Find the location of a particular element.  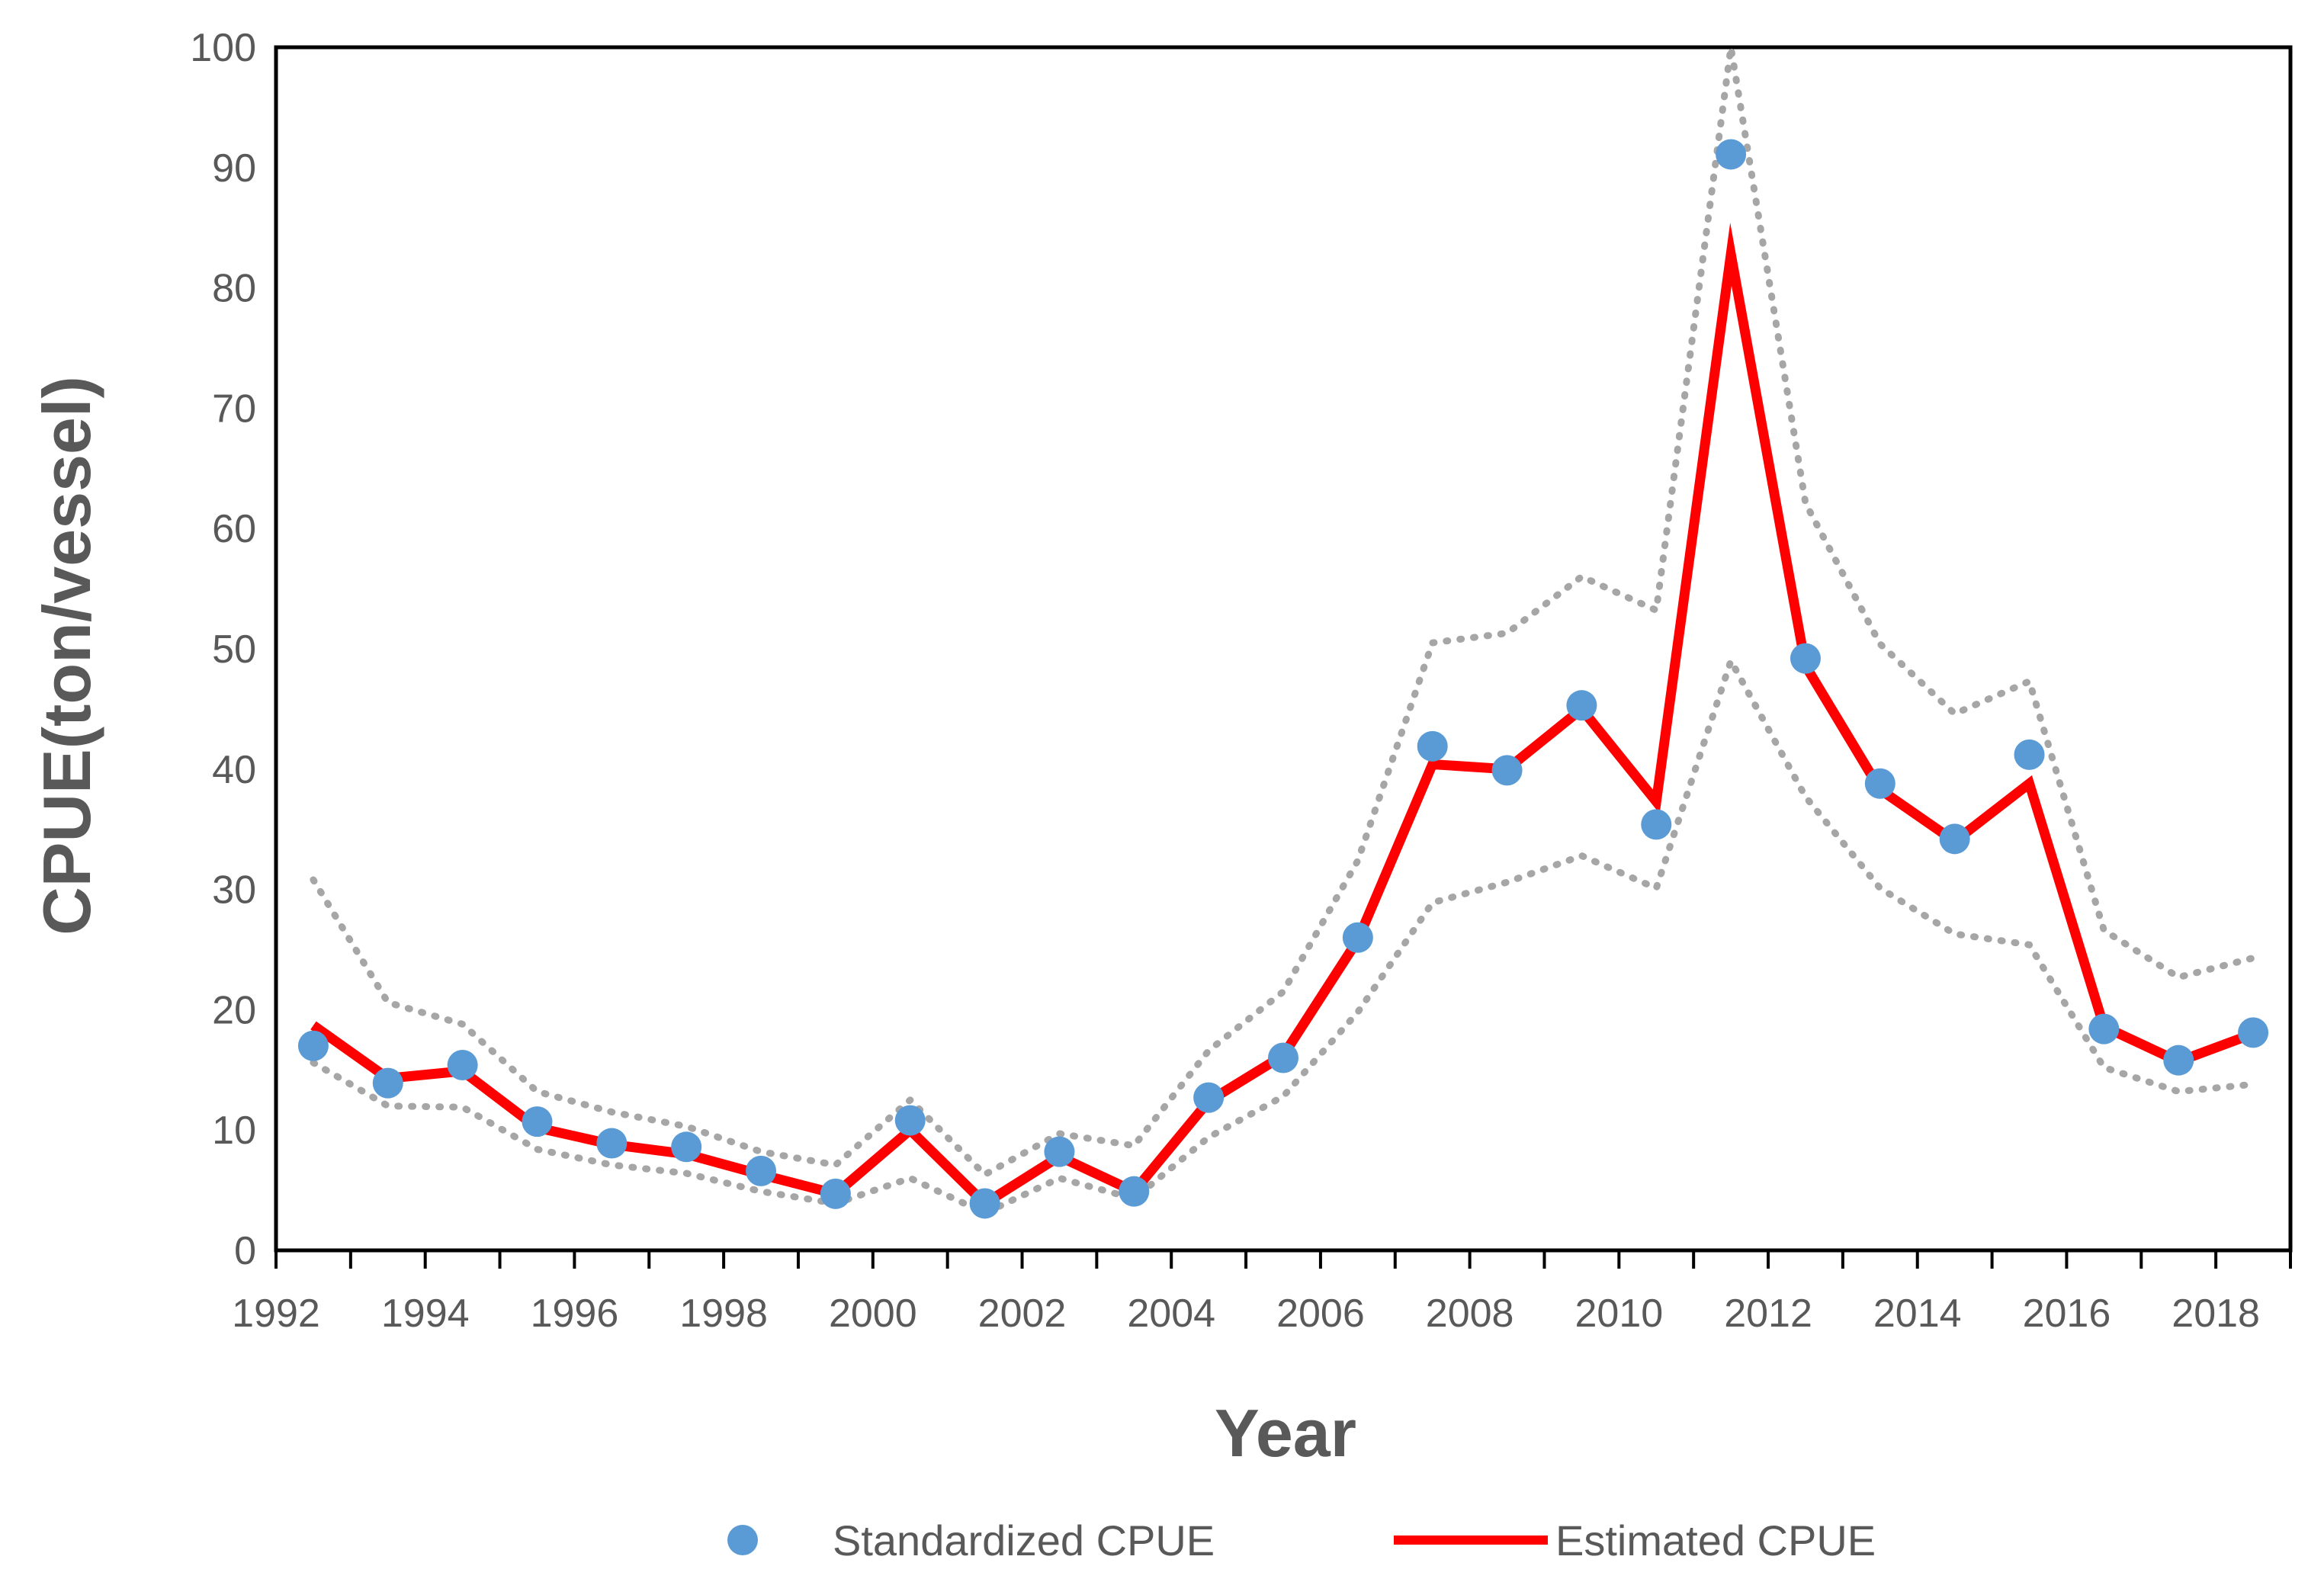

x-tick-label: 2016 is located at coordinates (2067, 1314).